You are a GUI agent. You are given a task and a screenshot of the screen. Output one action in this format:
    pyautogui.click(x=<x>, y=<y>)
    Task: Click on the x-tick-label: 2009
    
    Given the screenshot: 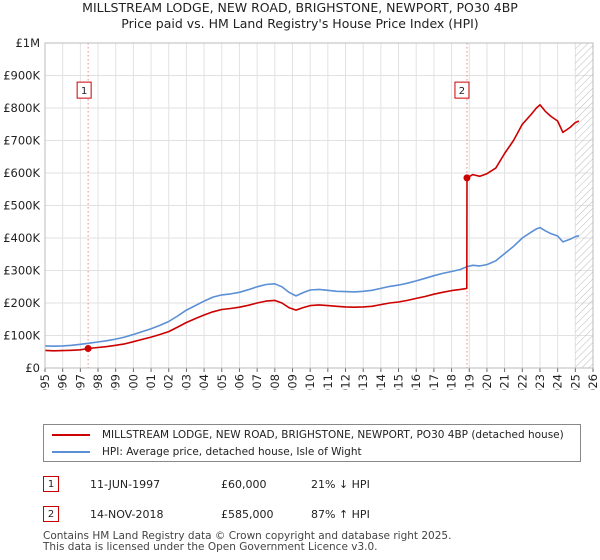 What is the action you would take?
    pyautogui.click(x=292, y=382)
    